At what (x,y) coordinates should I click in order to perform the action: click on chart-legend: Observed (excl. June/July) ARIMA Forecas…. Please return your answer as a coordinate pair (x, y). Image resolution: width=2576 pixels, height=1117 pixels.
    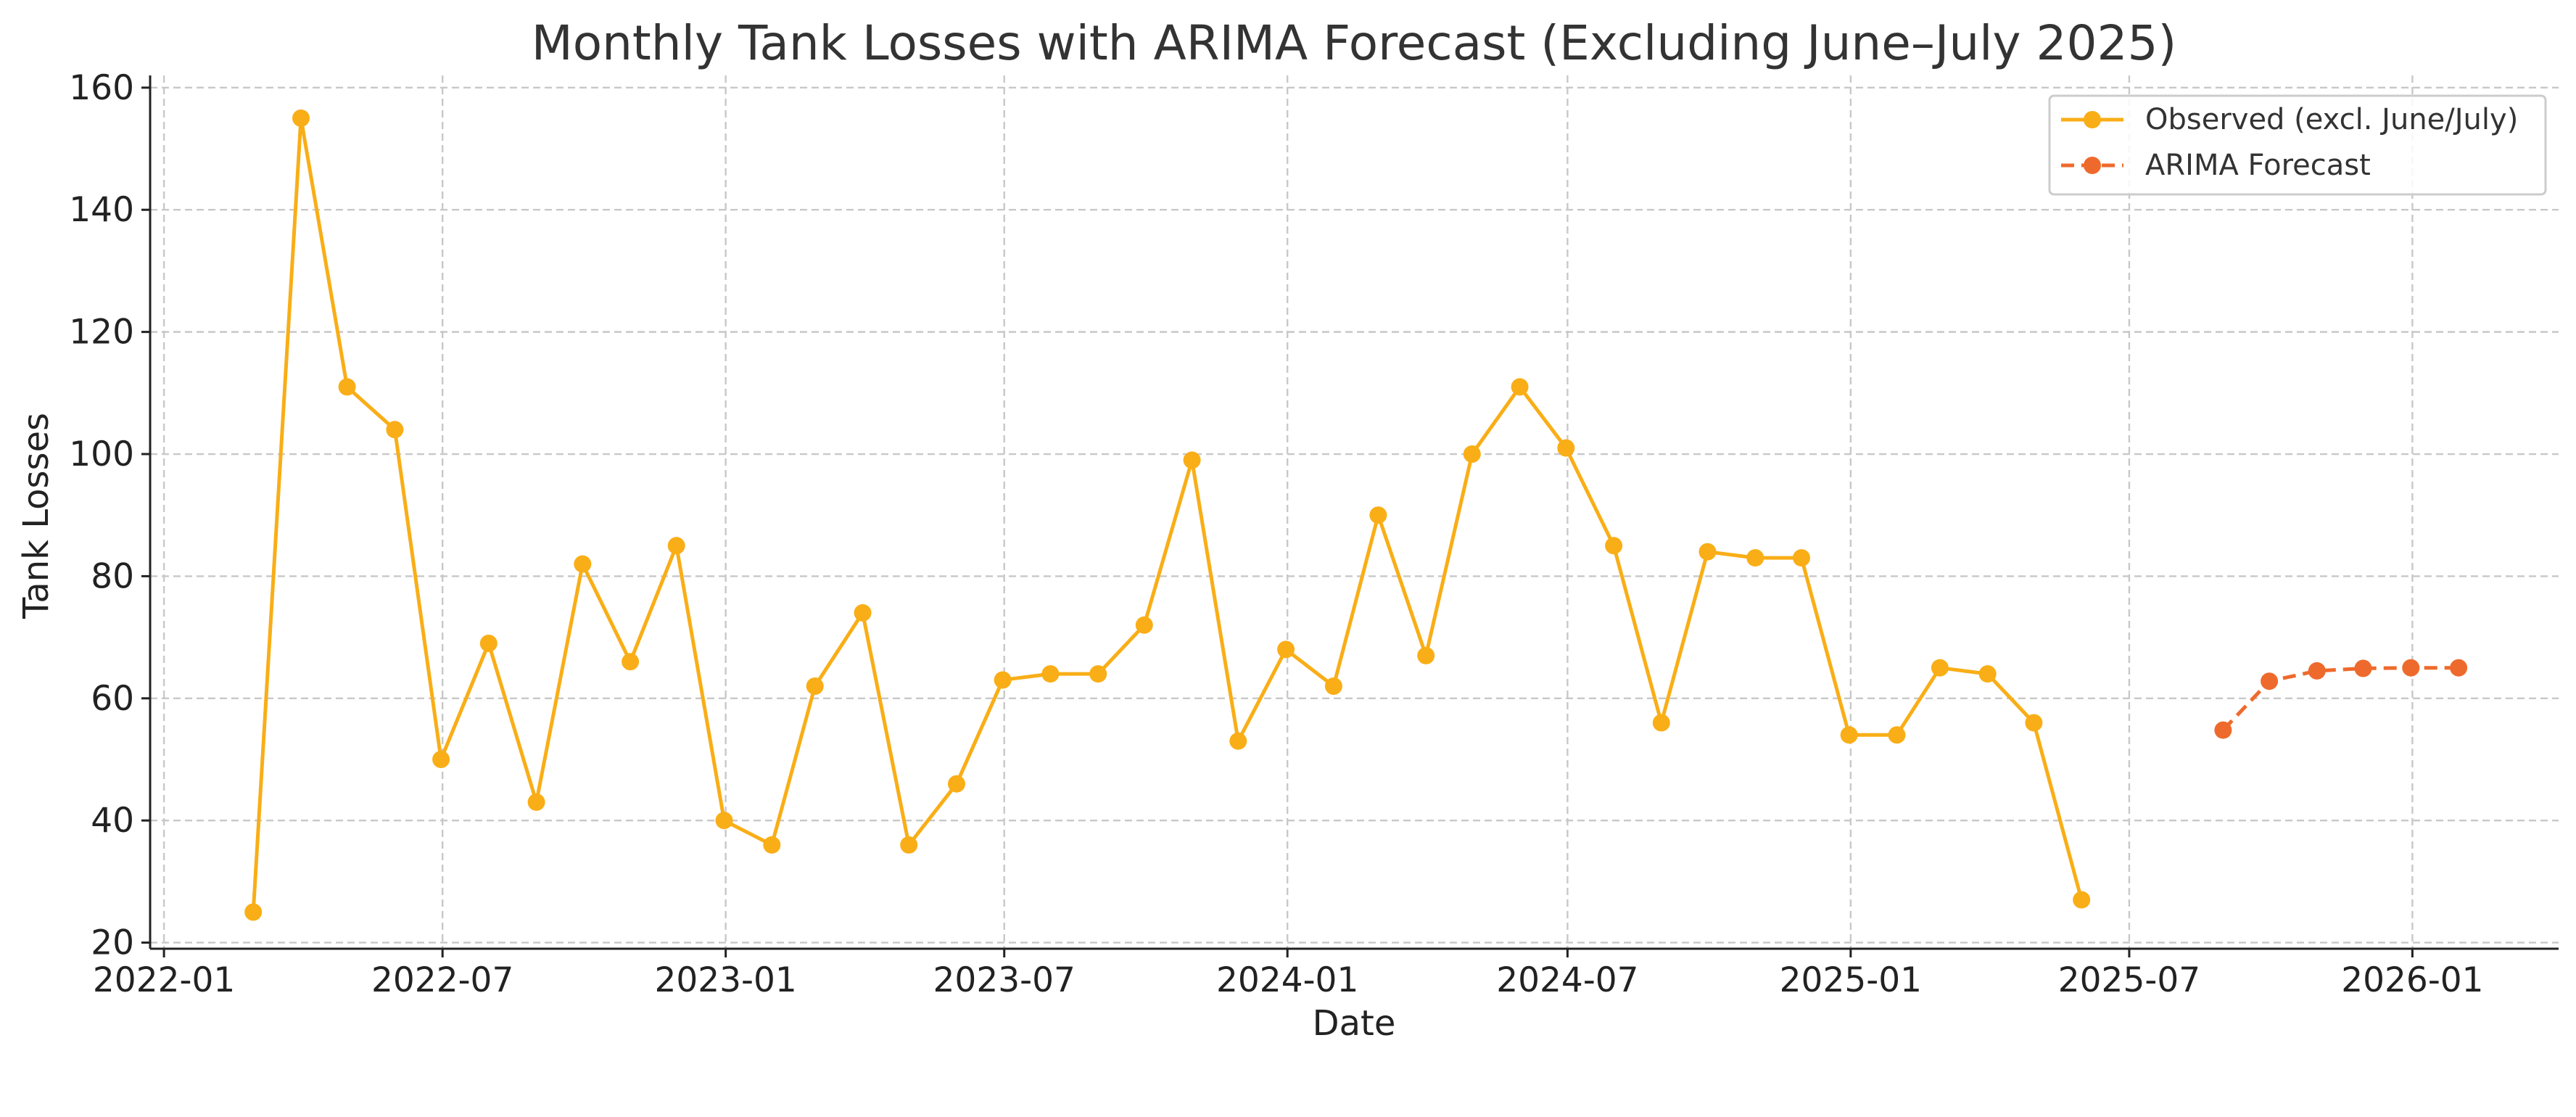
    Looking at the image, I should click on (2297, 145).